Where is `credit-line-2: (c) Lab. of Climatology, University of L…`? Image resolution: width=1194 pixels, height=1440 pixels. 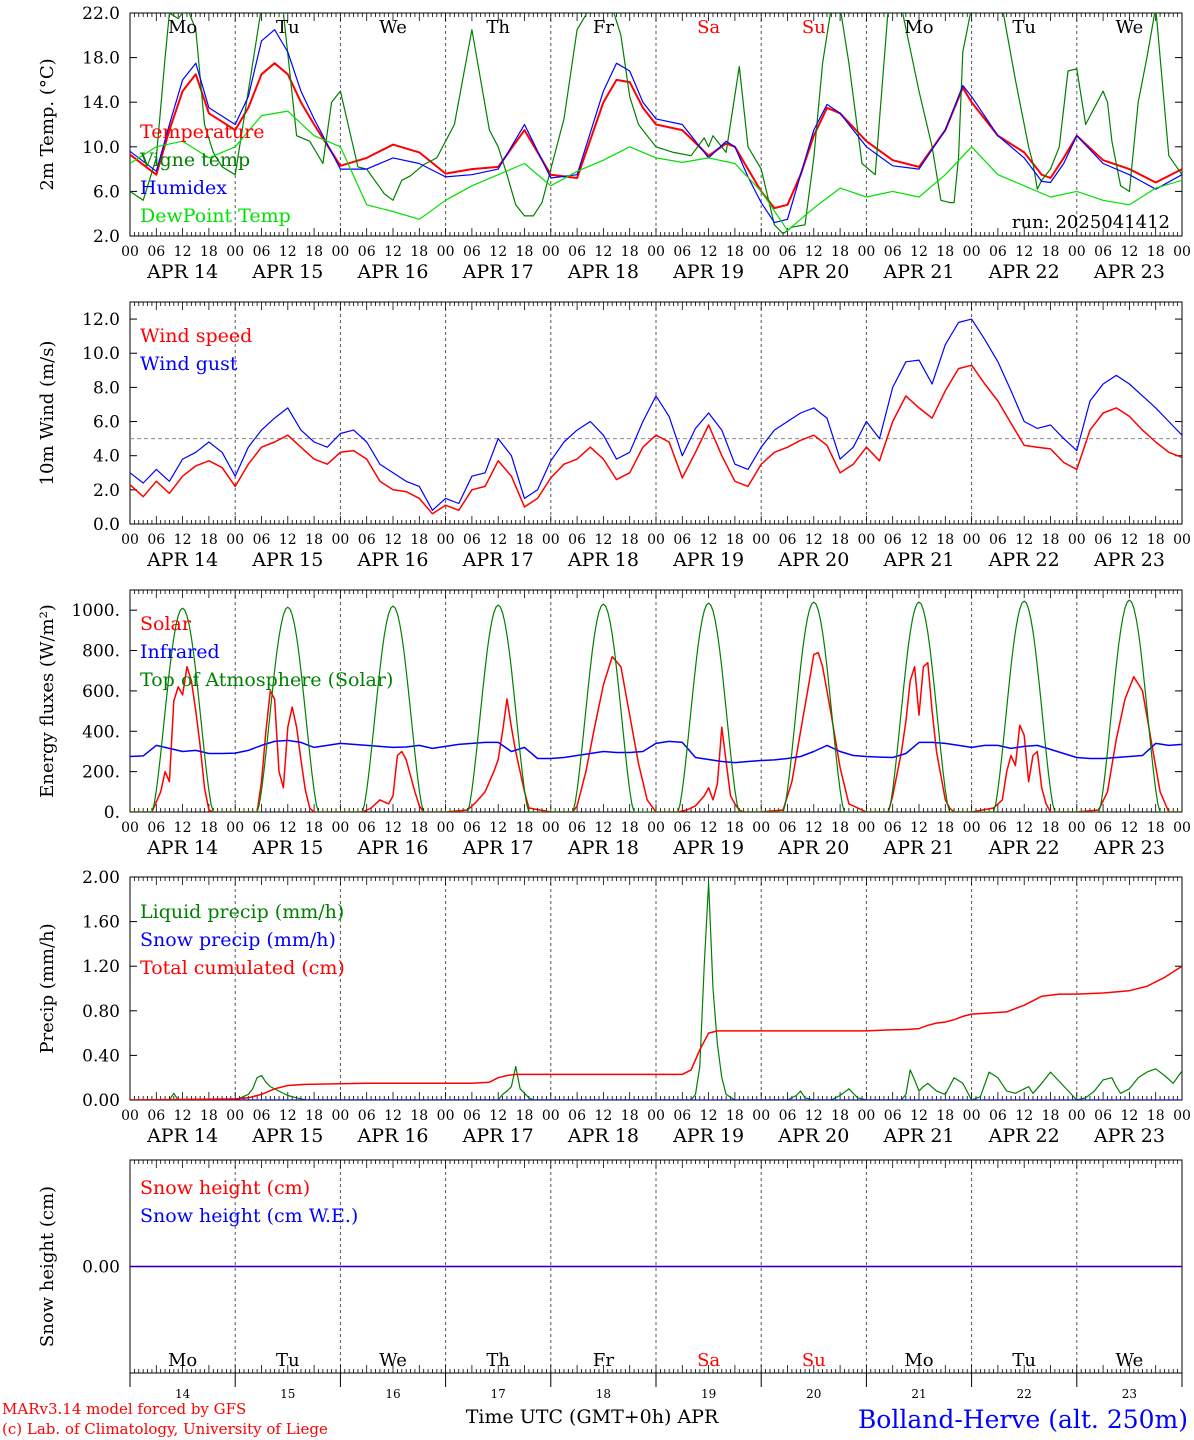
credit-line-2: (c) Lab. of Climatology, University of L… is located at coordinates (165, 1429).